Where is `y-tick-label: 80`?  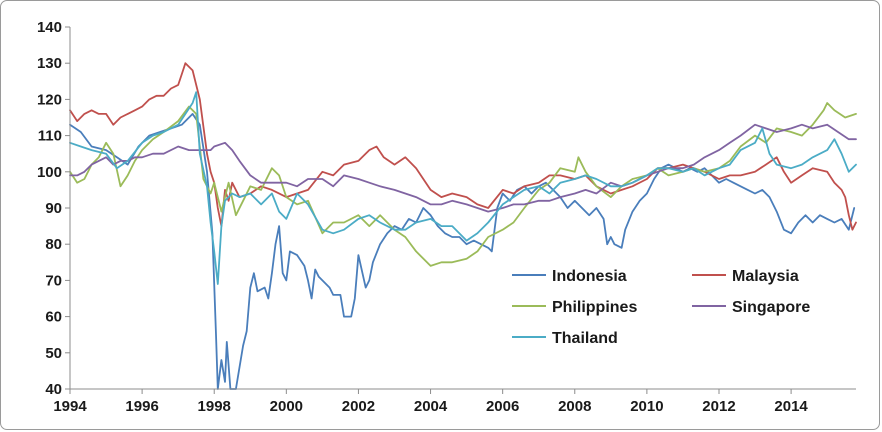
y-tick-label: 80 is located at coordinates (53, 244).